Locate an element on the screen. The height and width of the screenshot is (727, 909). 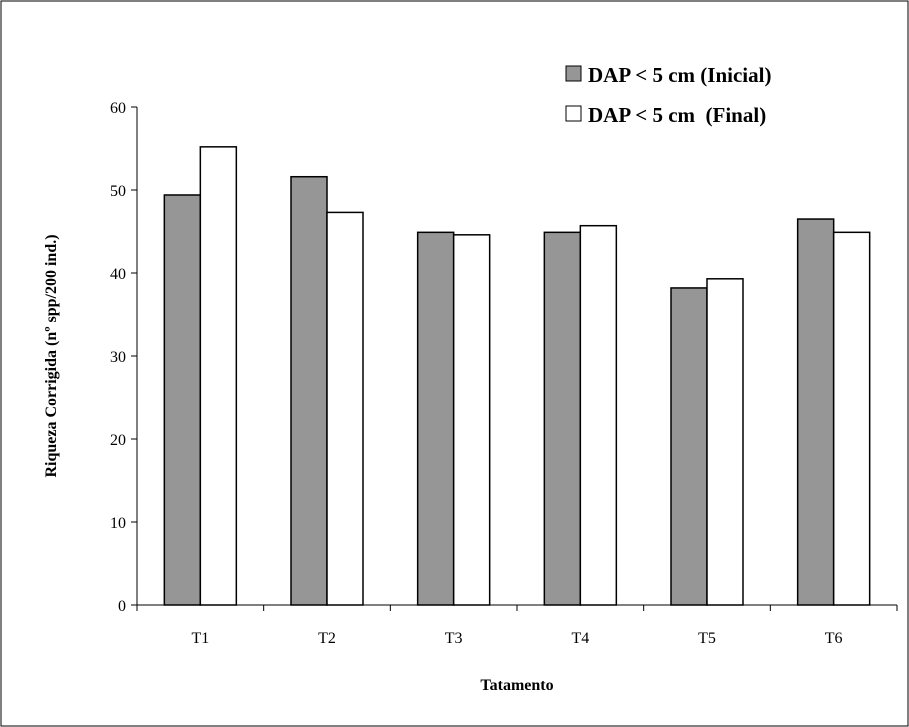
y-tick-label: 30 is located at coordinates (118, 357).